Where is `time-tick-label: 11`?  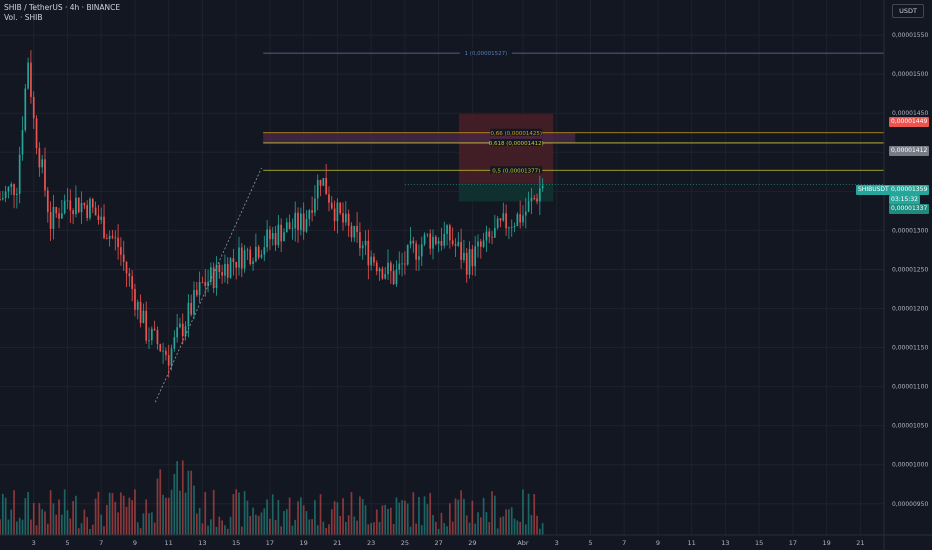
time-tick-label: 11 is located at coordinates (169, 543).